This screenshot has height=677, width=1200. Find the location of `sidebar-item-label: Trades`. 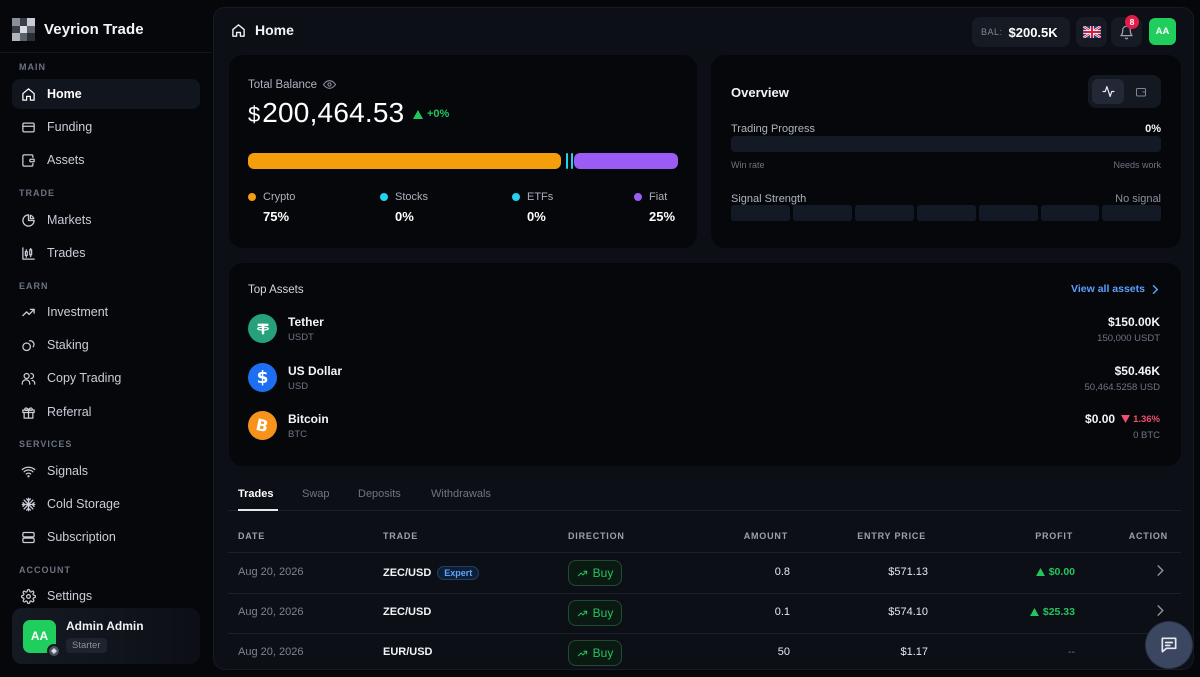

sidebar-item-label: Trades is located at coordinates (66, 253).